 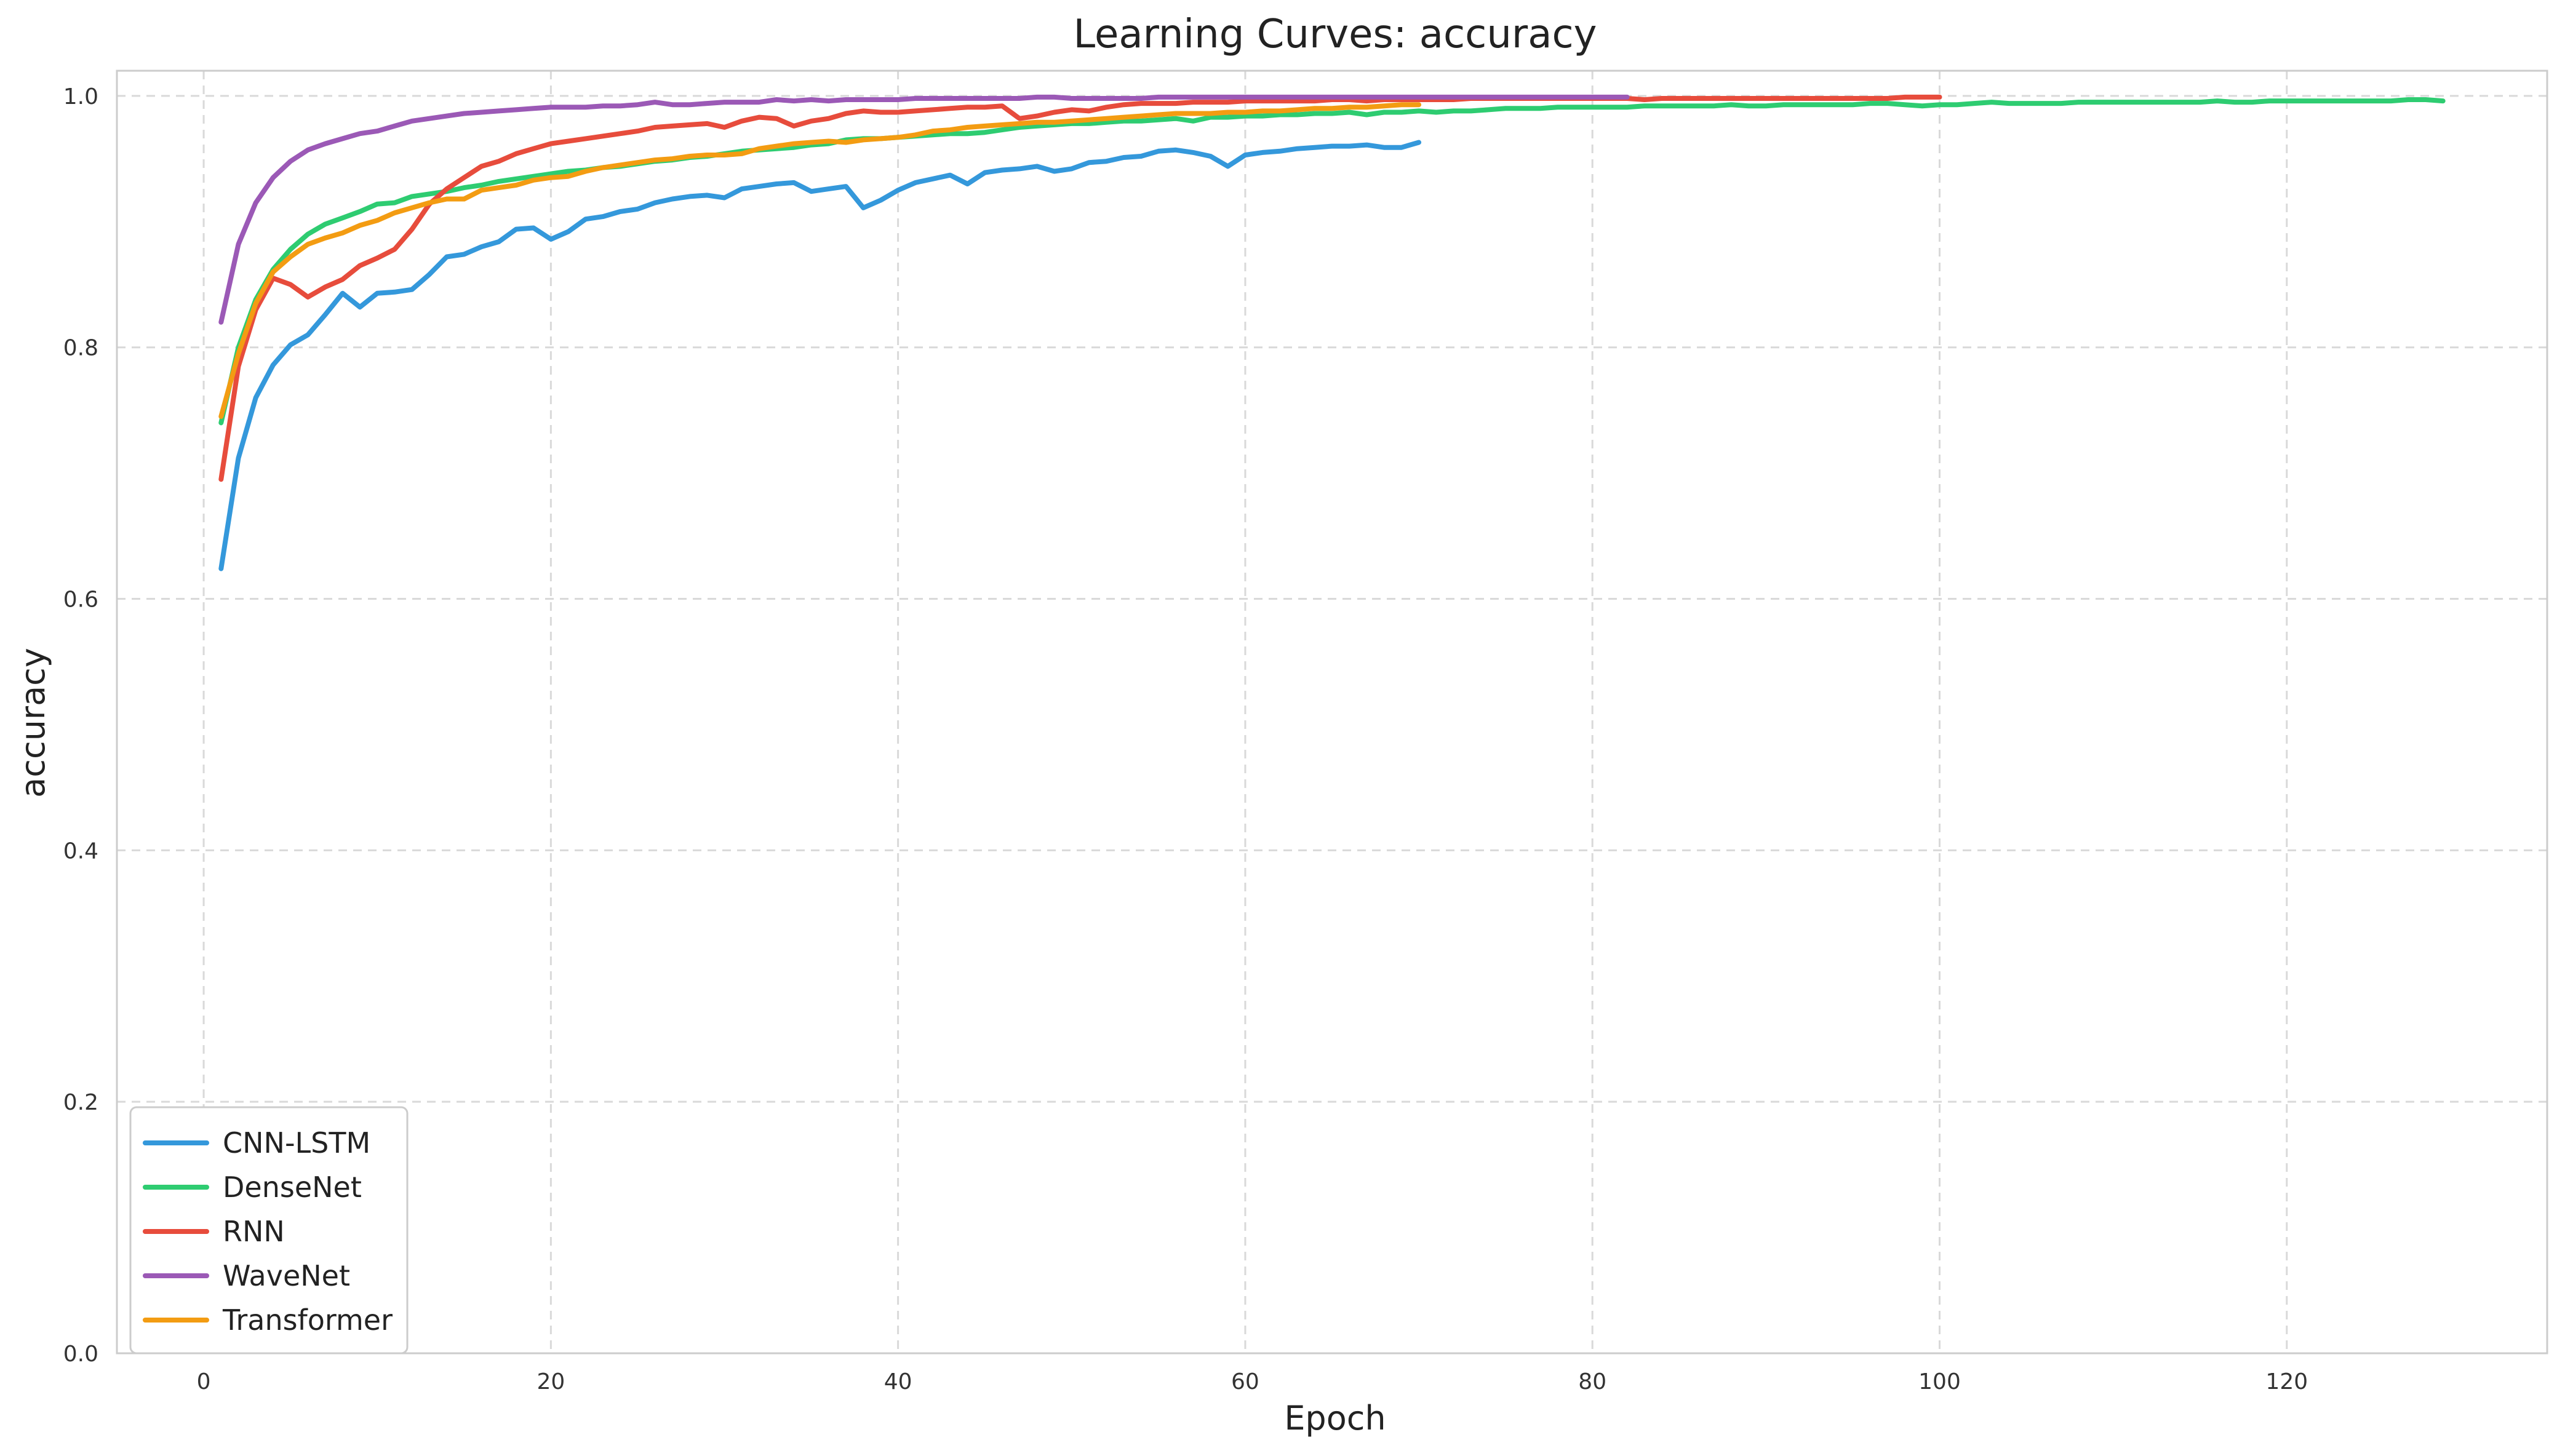 What do you see at coordinates (80, 349) in the screenshot?
I see `y-tick-label: 0.8` at bounding box center [80, 349].